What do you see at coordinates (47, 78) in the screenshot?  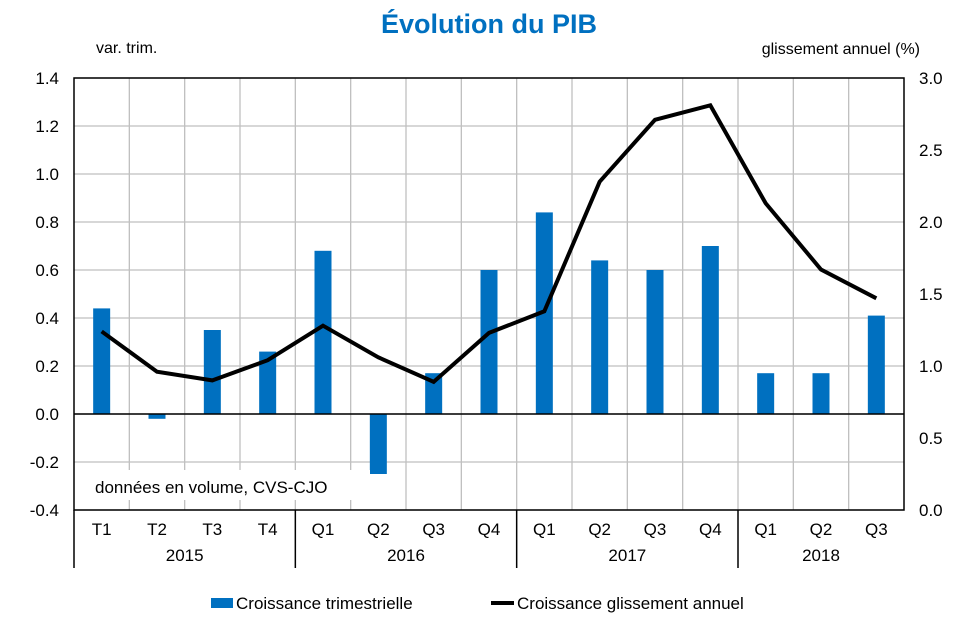 I see `left-tick-label: 1.4` at bounding box center [47, 78].